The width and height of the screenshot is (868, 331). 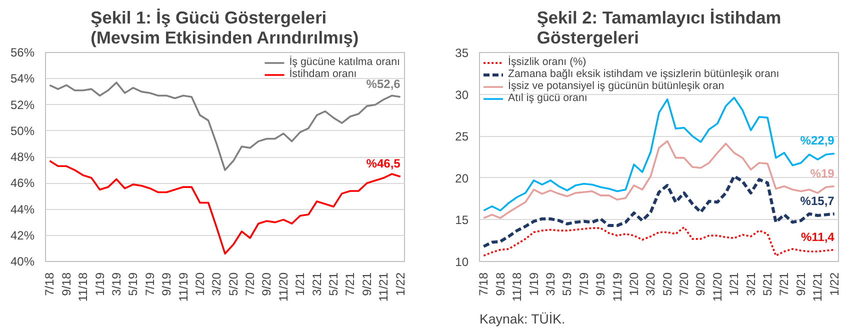 What do you see at coordinates (548, 98) in the screenshot?
I see `legend-label: Atıl iş gücü oranı` at bounding box center [548, 98].